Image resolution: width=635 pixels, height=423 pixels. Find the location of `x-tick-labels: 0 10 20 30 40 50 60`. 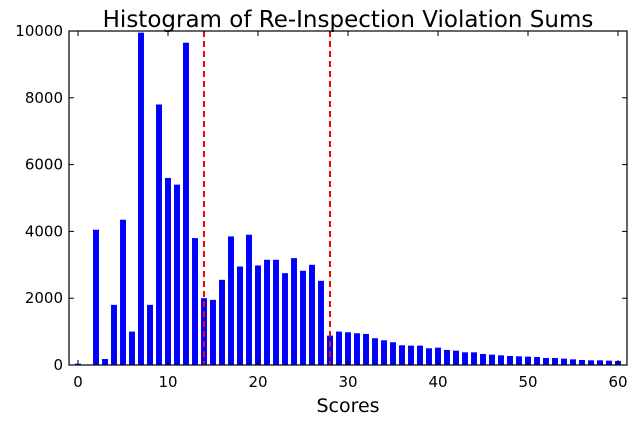

x-tick-labels: 0 10 20 30 40 50 60 is located at coordinates (350, 382).